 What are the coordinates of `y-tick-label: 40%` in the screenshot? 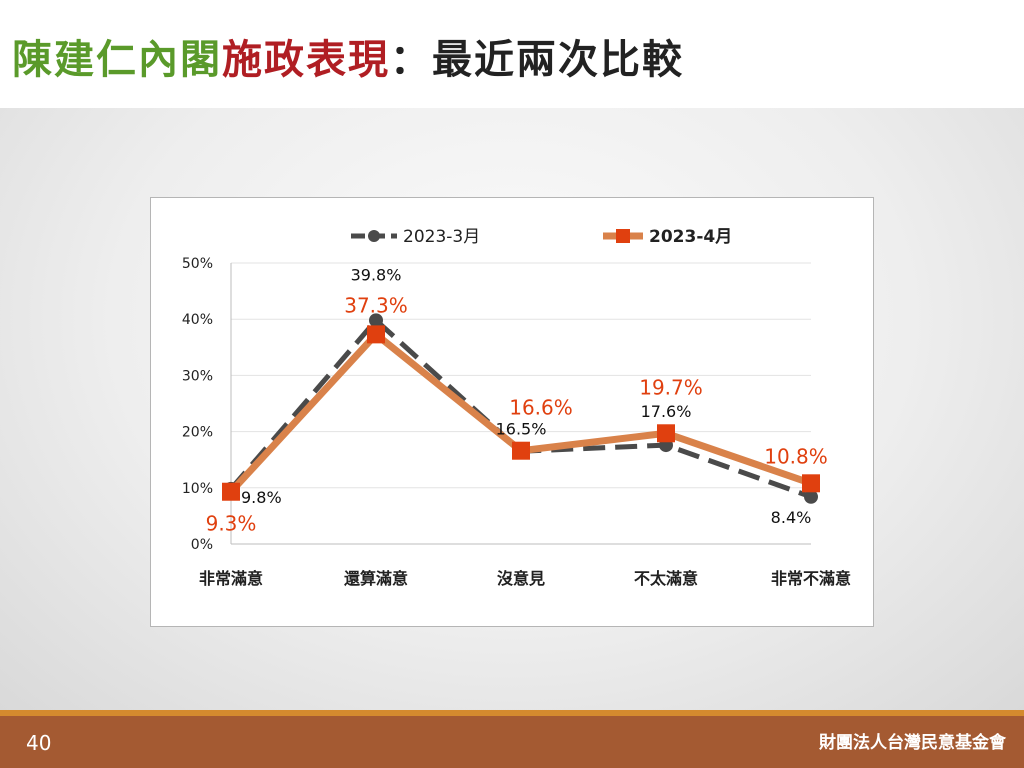 It's located at (197, 320).